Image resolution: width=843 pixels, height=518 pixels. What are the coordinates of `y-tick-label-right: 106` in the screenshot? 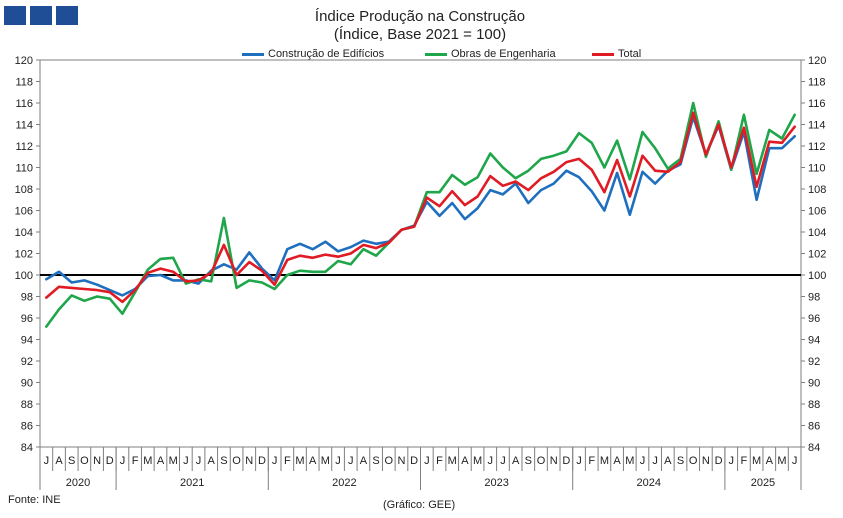 It's located at (817, 212).